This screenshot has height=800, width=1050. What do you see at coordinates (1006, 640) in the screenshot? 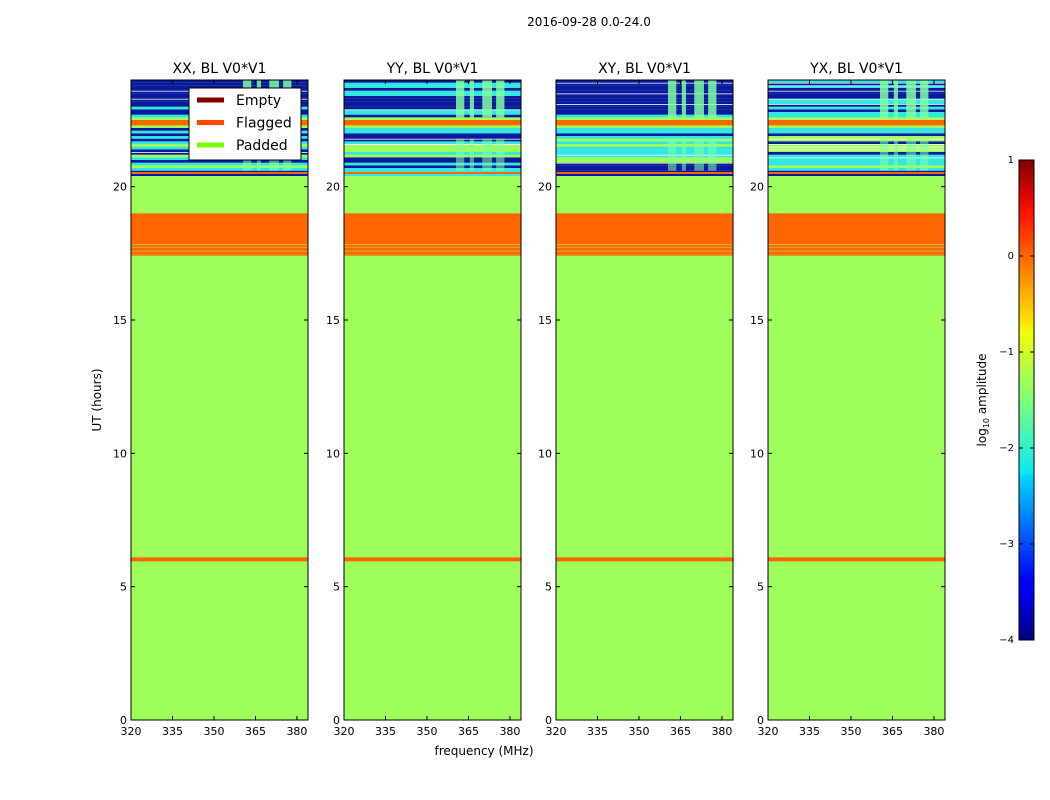
I see `colorbar-tick-label: −4` at bounding box center [1006, 640].